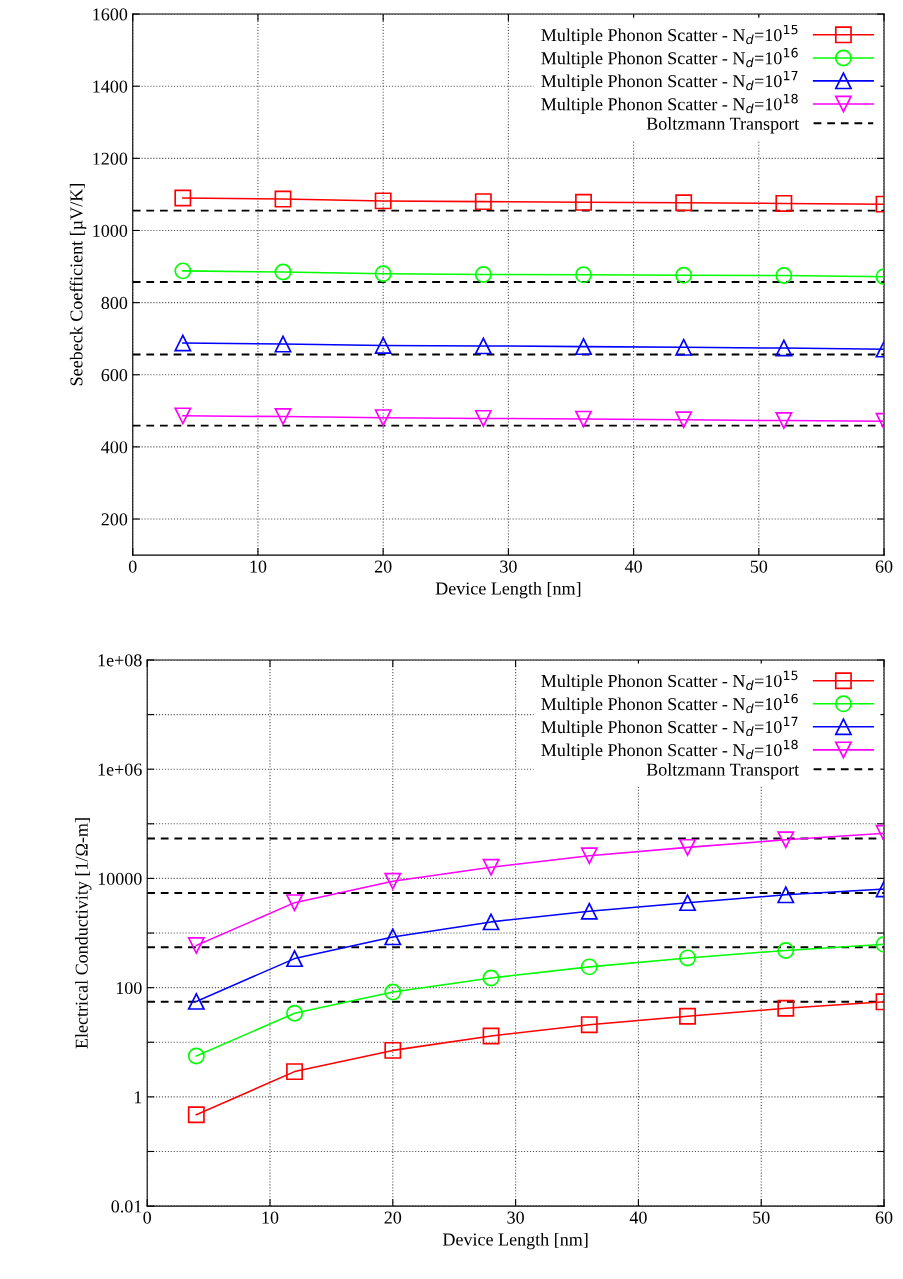 Image resolution: width=903 pixels, height=1279 pixels. Describe the element at coordinates (120, 878) in the screenshot. I see `y-tick-label: 10000` at that location.